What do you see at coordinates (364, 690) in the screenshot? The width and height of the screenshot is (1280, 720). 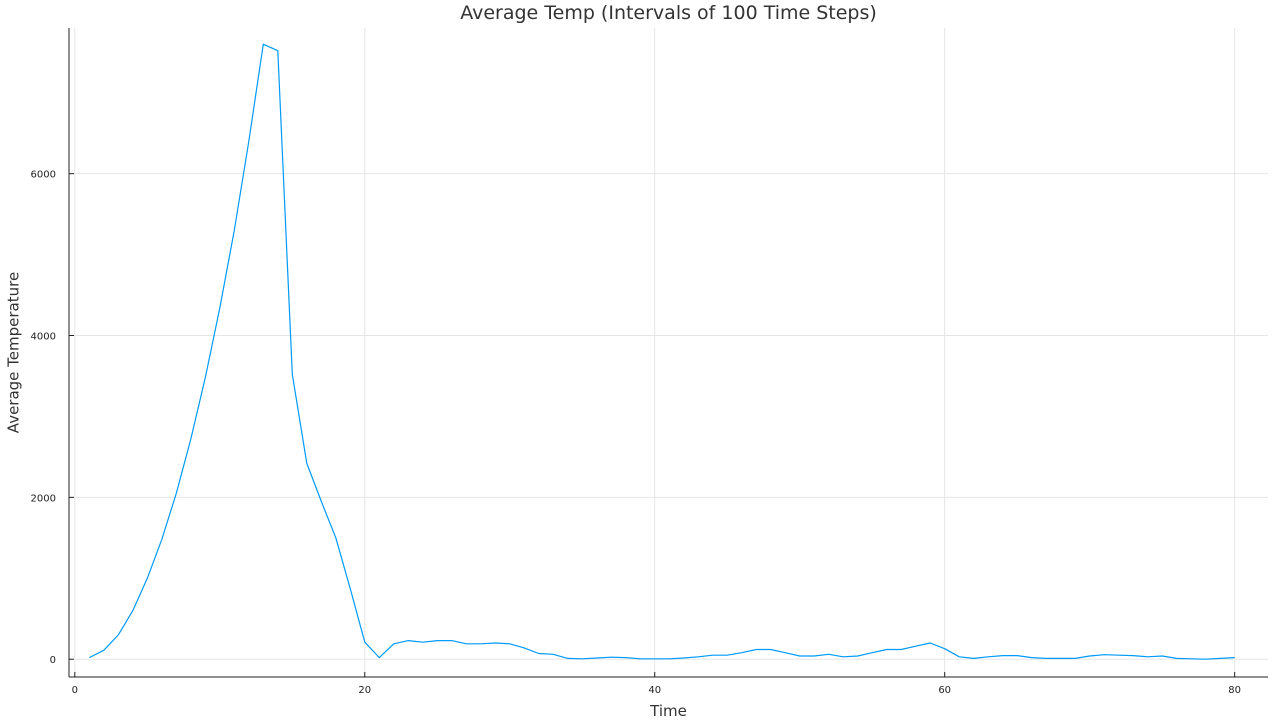 I see `x-tick-label: 20` at bounding box center [364, 690].